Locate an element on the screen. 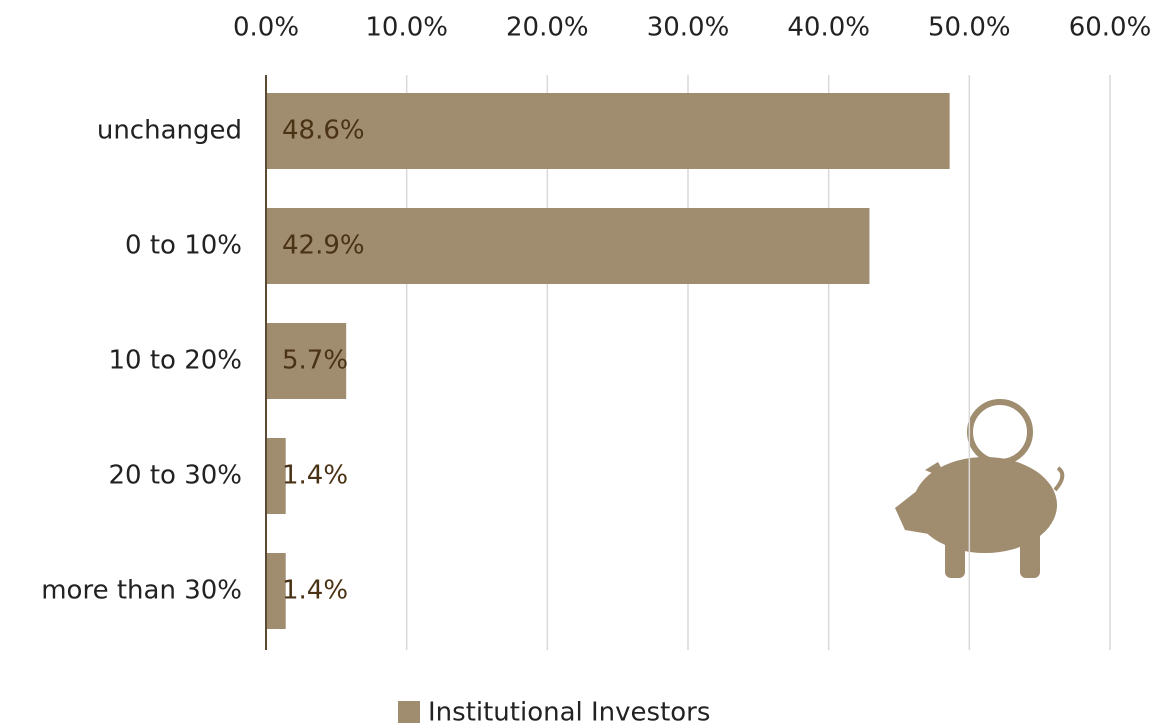 This screenshot has width=1157, height=725. data-label: 42.9% is located at coordinates (323, 246).